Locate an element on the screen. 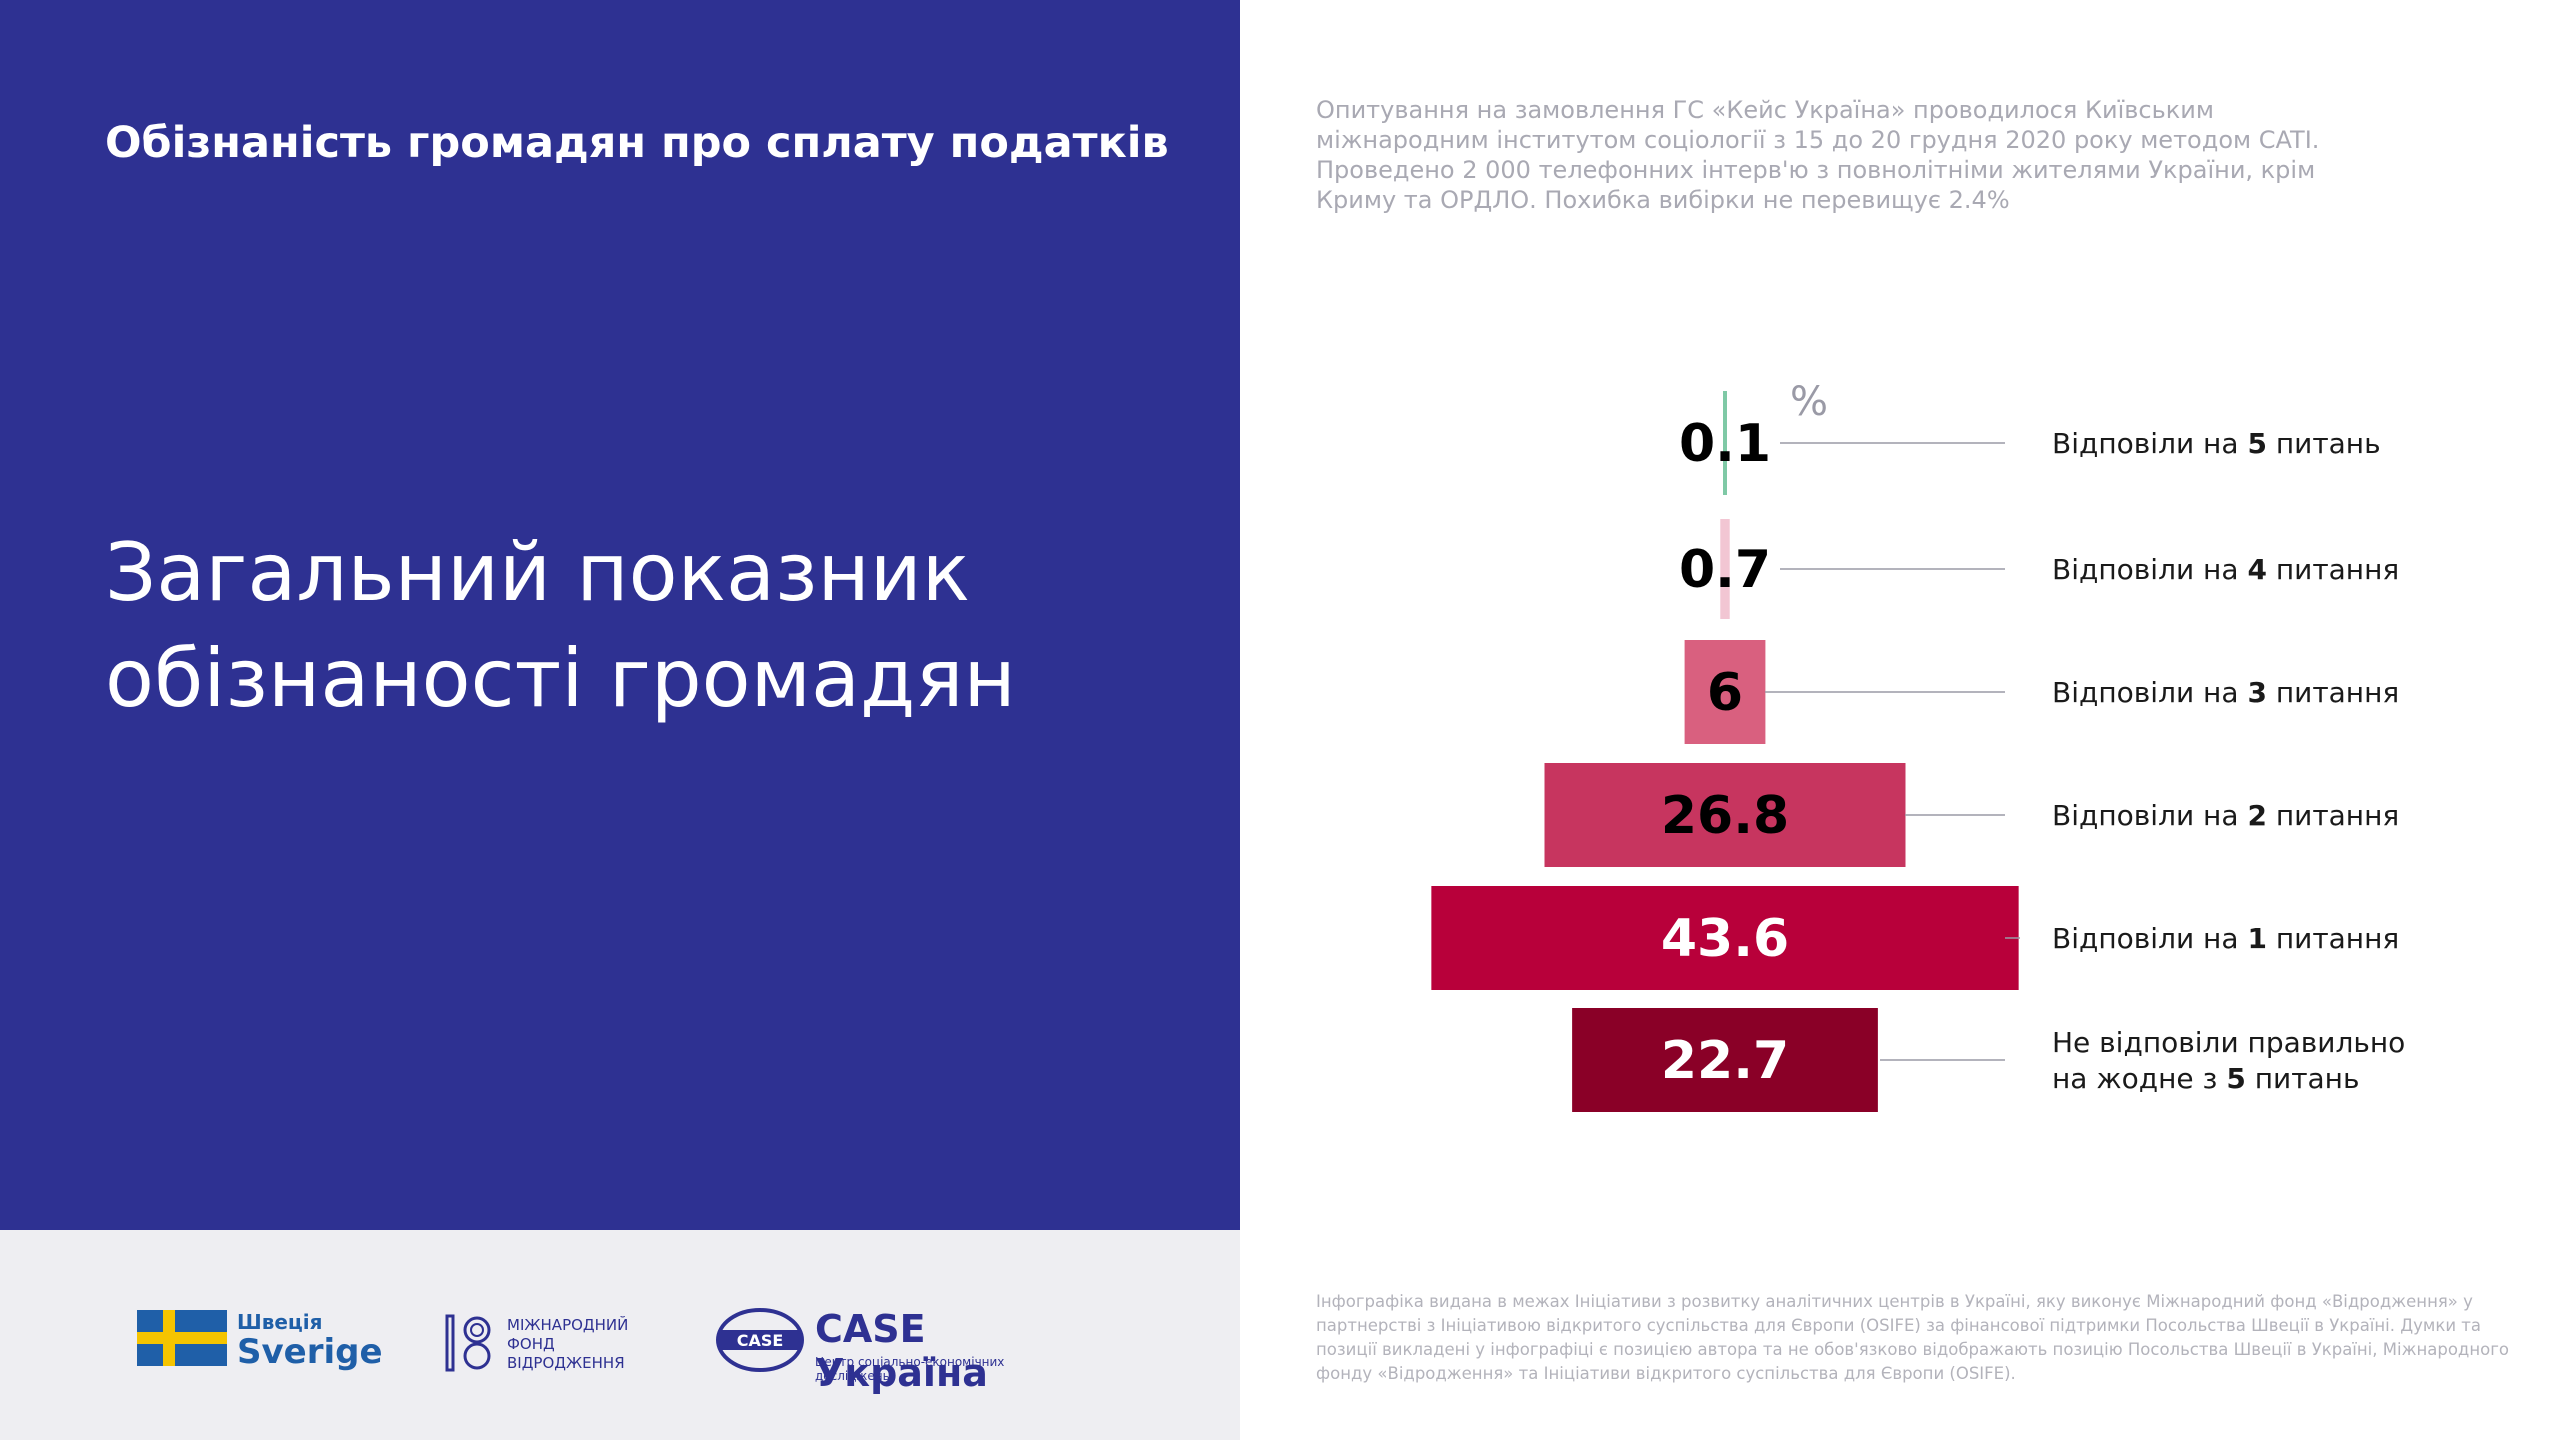  sweden-logo: Швеція Sverige is located at coordinates (260, 1342).